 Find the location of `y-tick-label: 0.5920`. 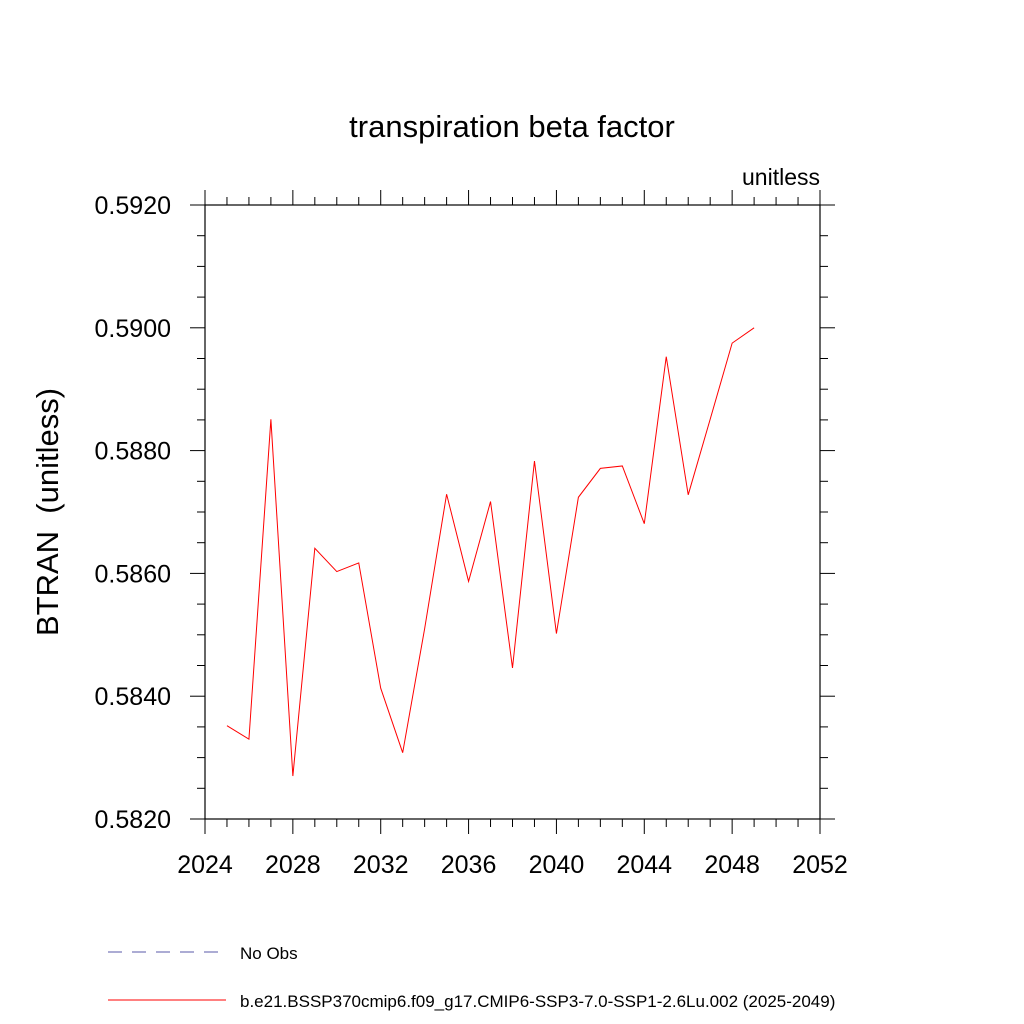

y-tick-label: 0.5920 is located at coordinates (133, 206).